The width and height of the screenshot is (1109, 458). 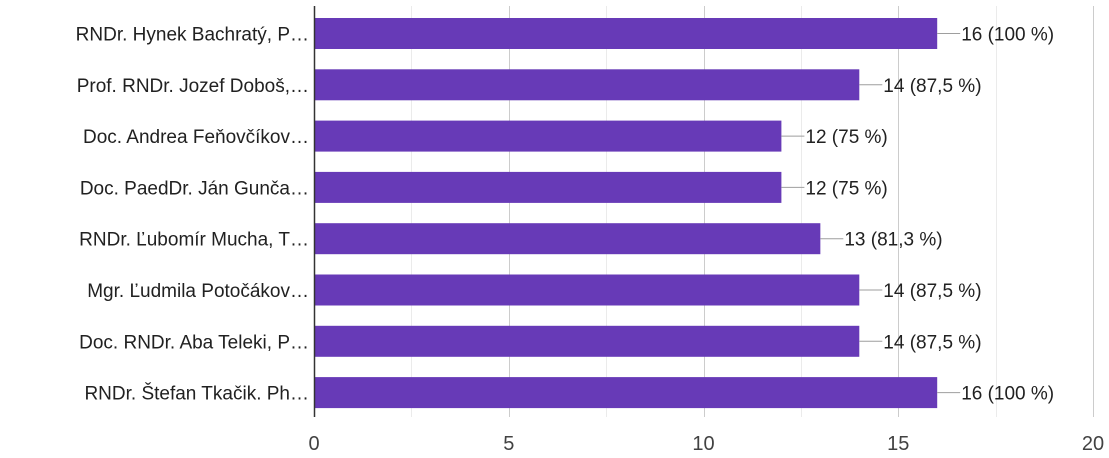 What do you see at coordinates (898, 443) in the screenshot?
I see `x-tick-label: 15` at bounding box center [898, 443].